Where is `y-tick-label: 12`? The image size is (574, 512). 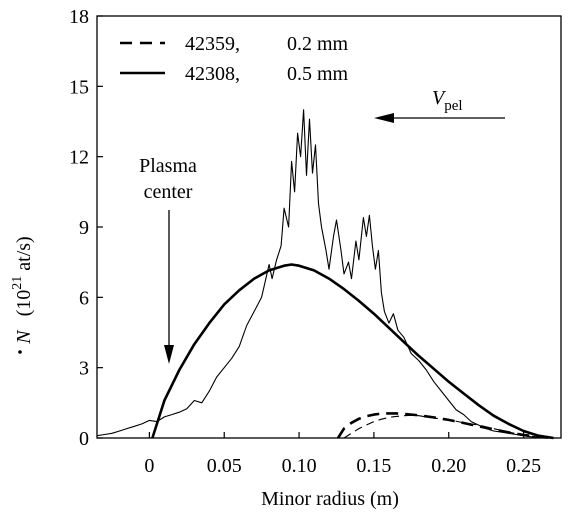
y-tick-label: 12 is located at coordinates (79, 158).